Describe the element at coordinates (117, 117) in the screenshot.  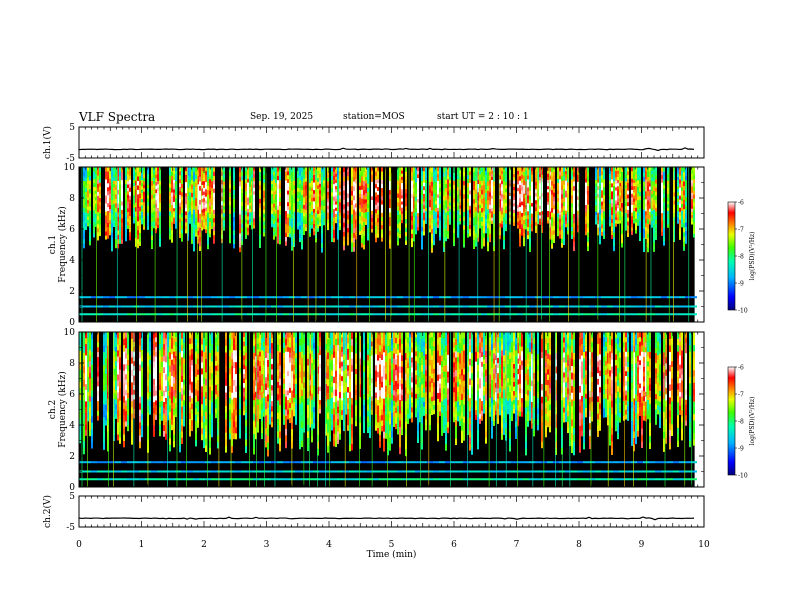
I see `figure-title: VLF Spectra` at that location.